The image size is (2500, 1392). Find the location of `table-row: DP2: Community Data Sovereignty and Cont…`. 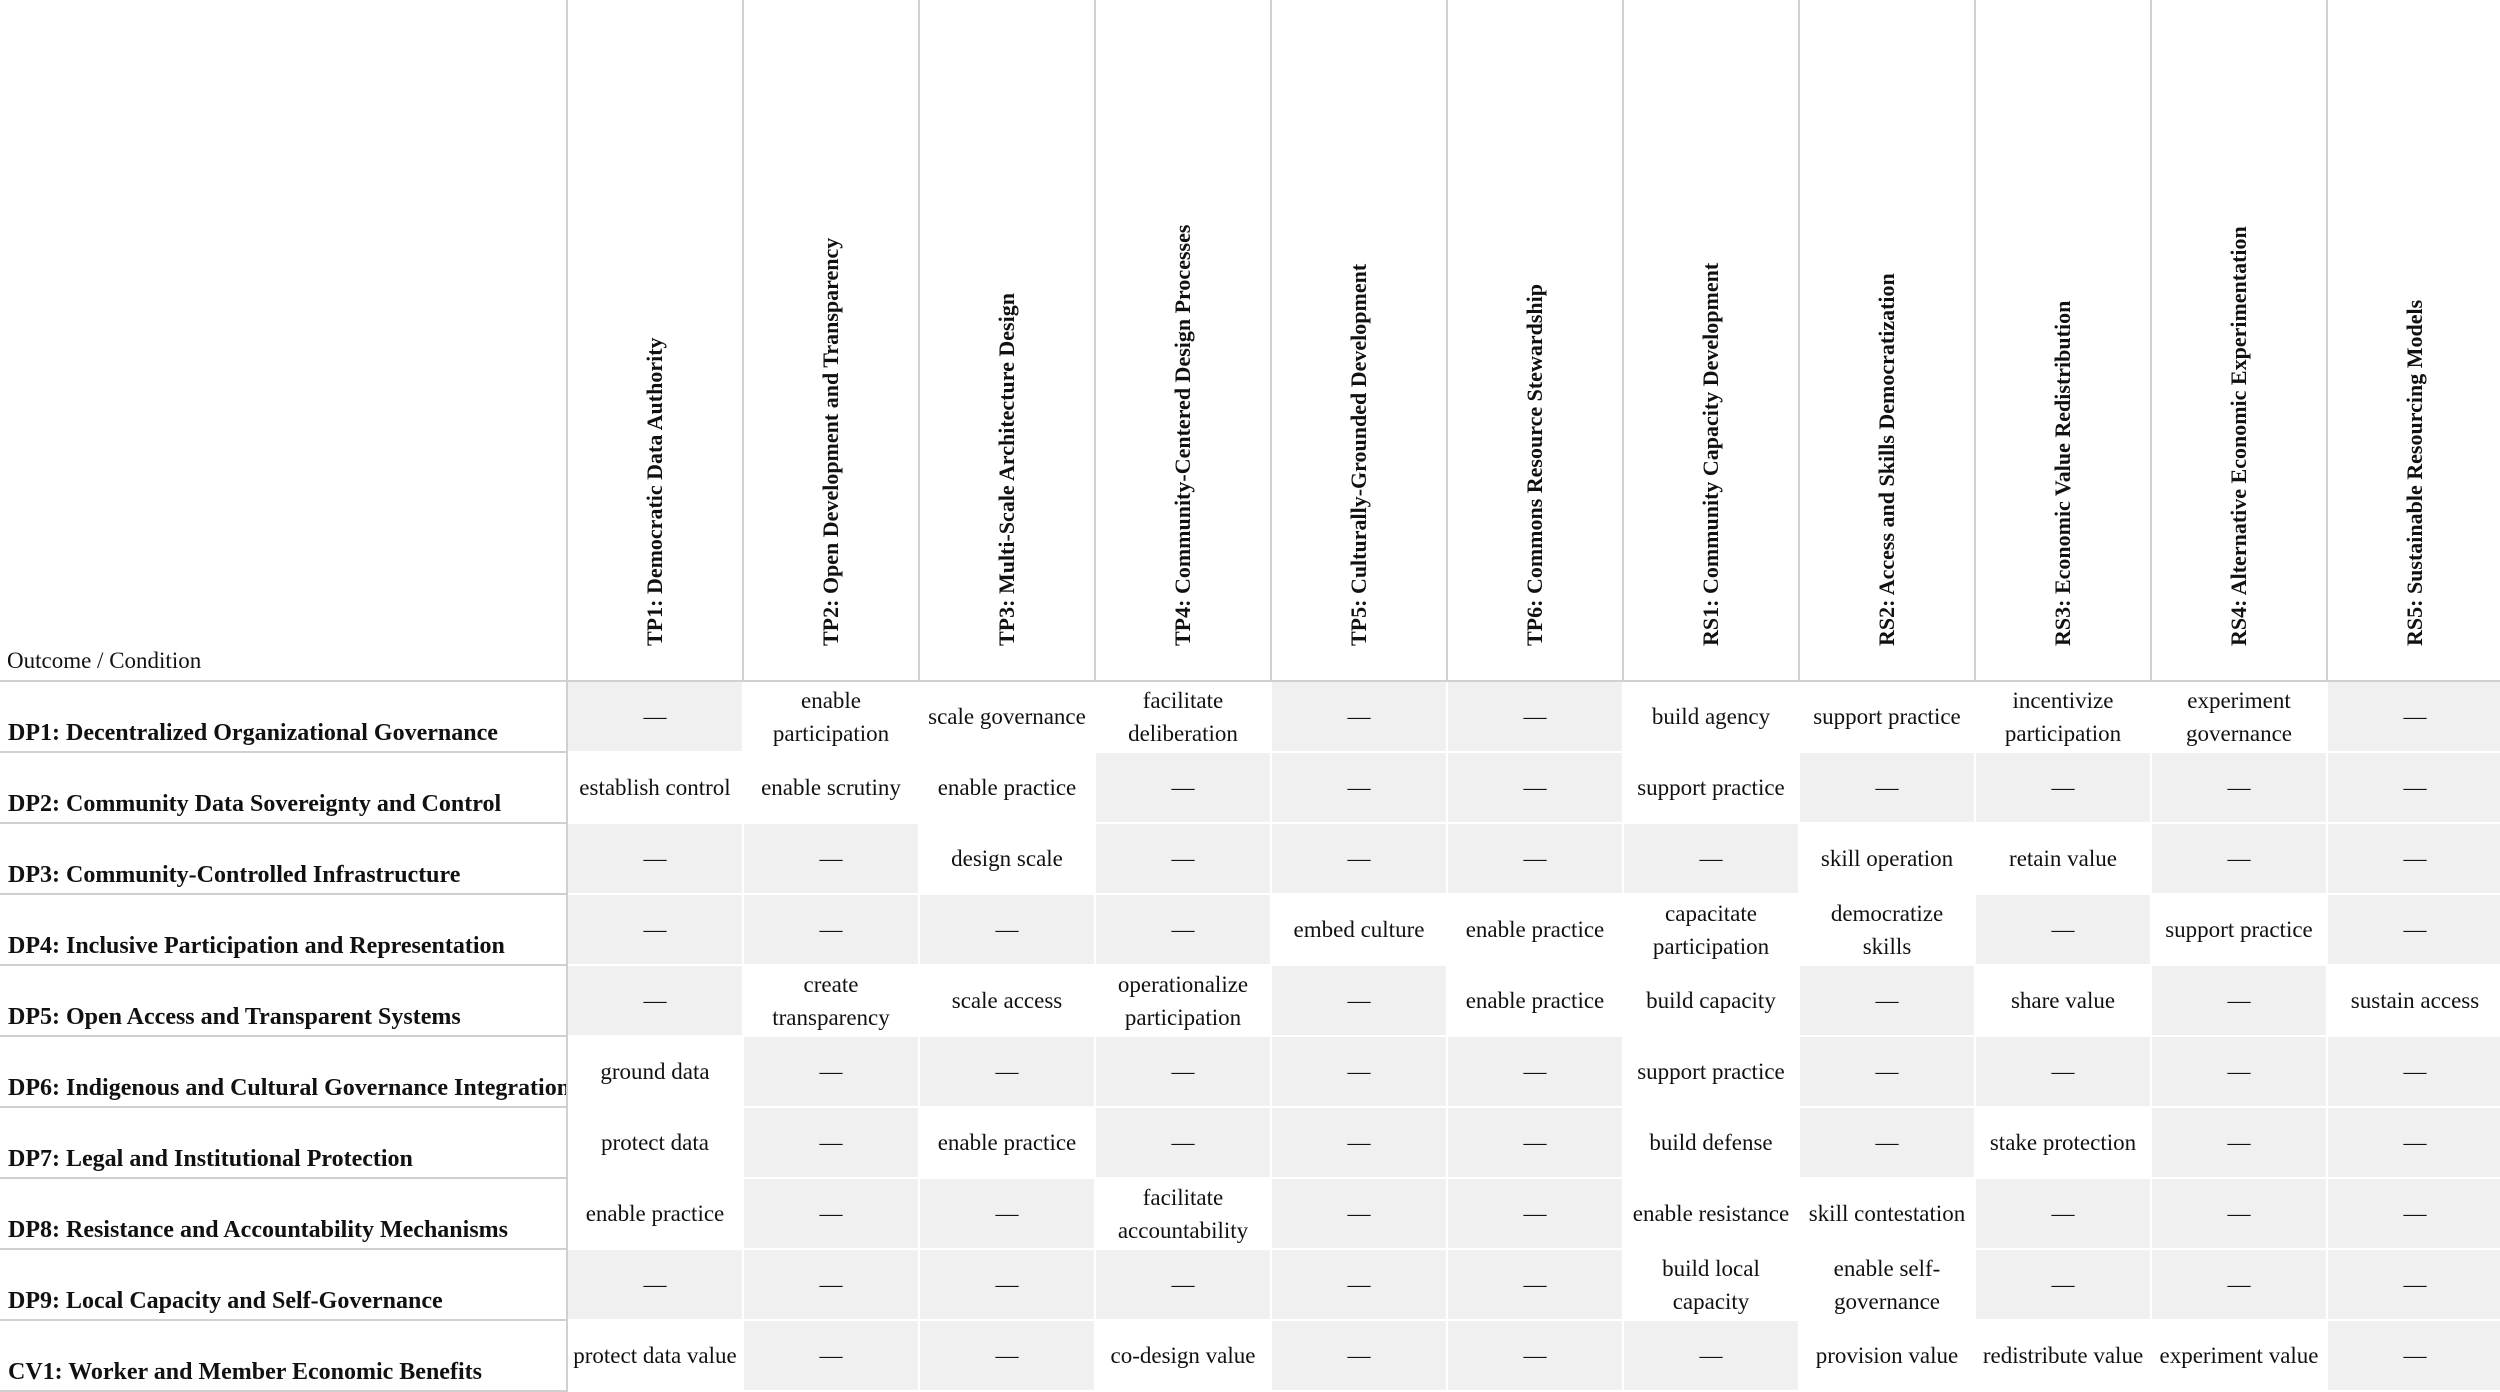

table-row: DP2: Community Data Sovereignty and Cont… is located at coordinates (1250, 787).